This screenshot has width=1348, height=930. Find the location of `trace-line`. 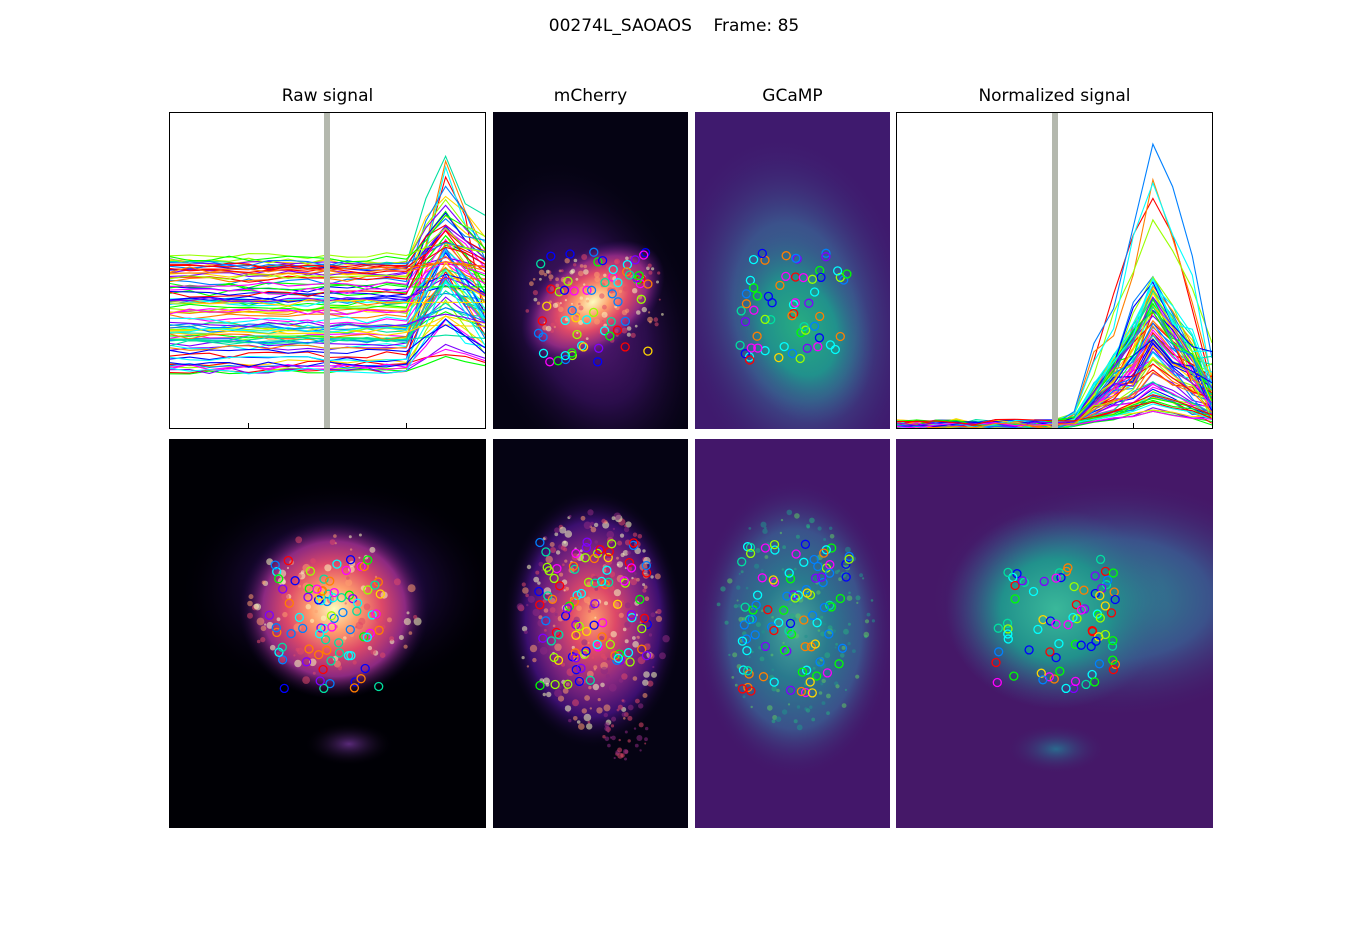

trace-line is located at coordinates (1054, 411).